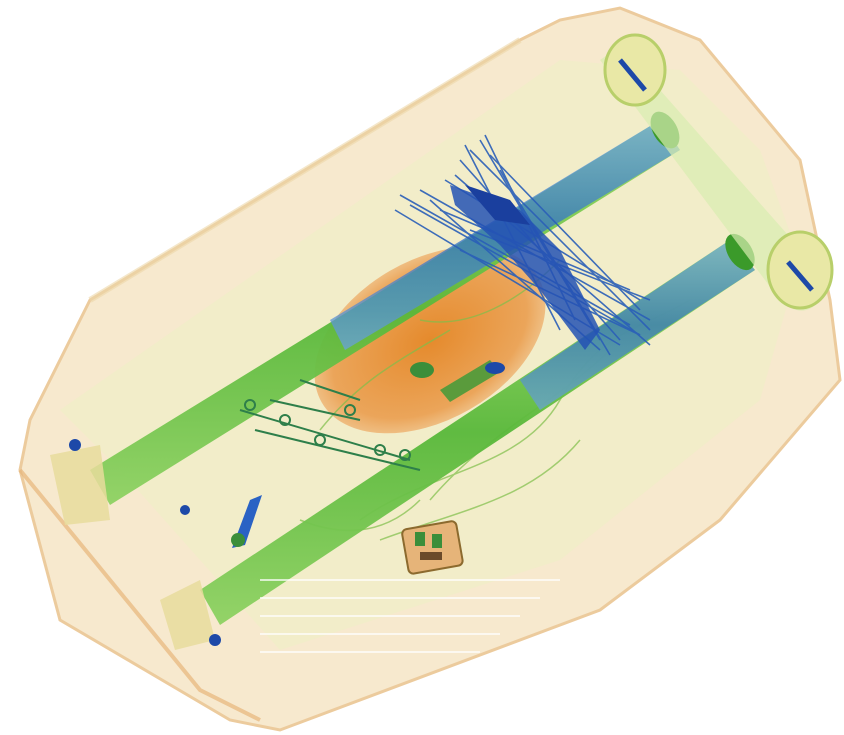 The width and height of the screenshot is (844, 735). I want to click on organic-block, so click(430, 340).